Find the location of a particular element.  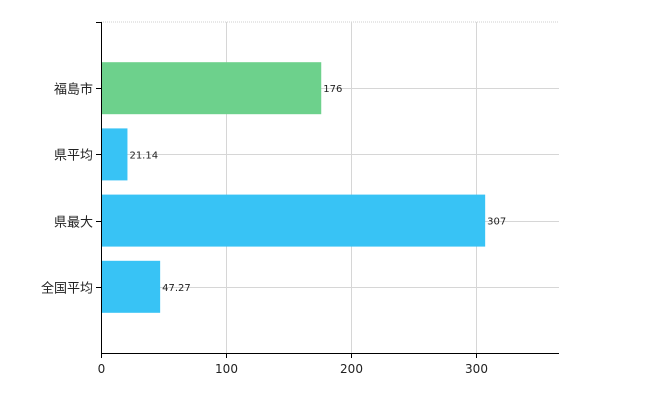

category-label: 県最大 is located at coordinates (73, 223).